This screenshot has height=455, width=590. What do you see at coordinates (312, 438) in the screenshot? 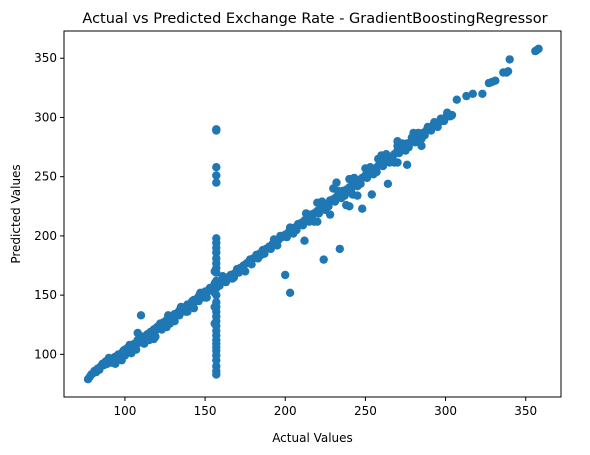
I see `x-axis-label: Actual Values` at bounding box center [312, 438].